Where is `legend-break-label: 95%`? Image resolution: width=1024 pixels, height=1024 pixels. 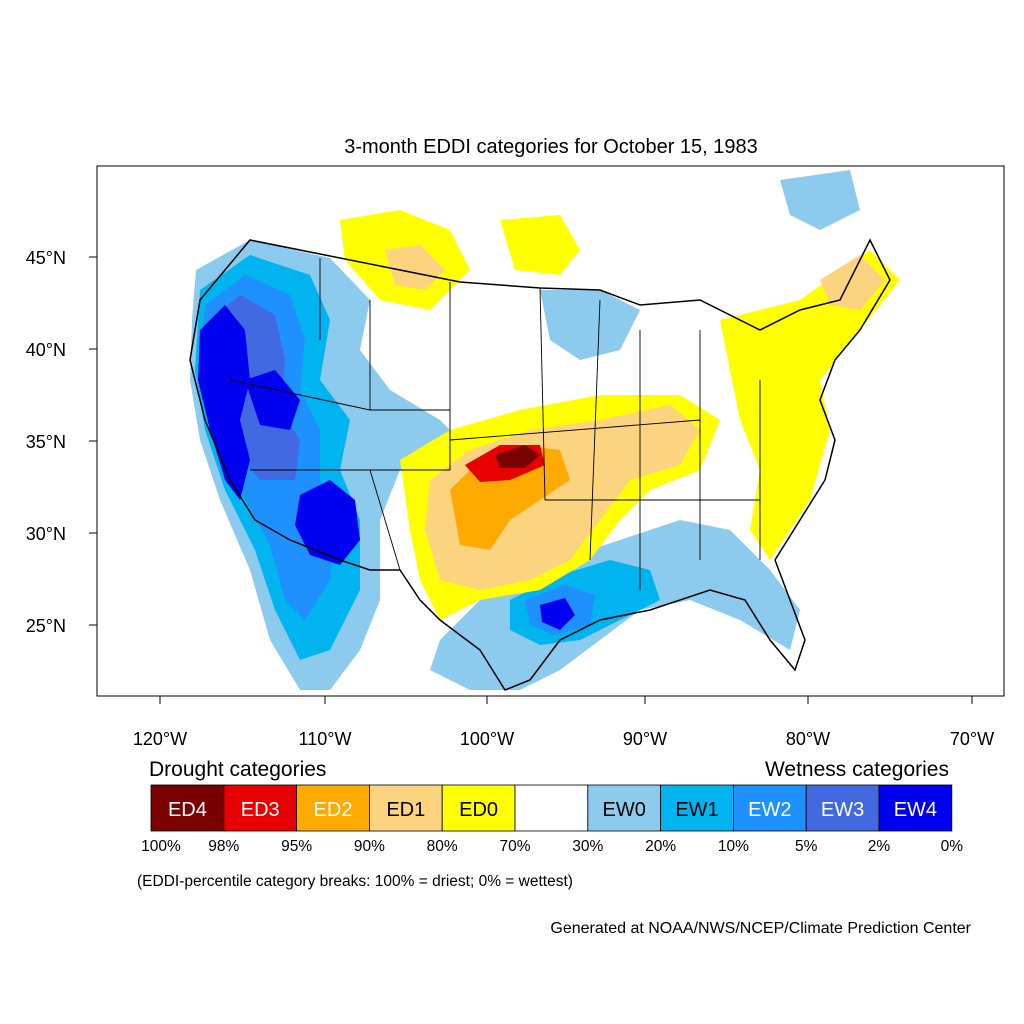
legend-break-label: 95% is located at coordinates (296, 846).